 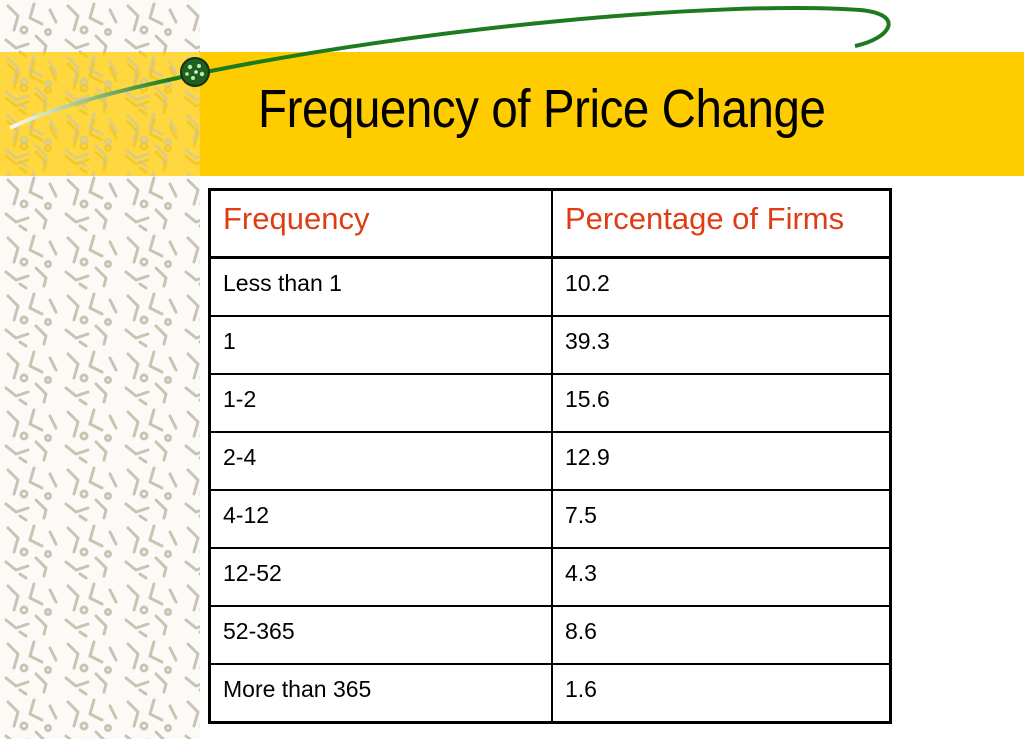 I want to click on title-band-pattern, so click(x=100, y=114).